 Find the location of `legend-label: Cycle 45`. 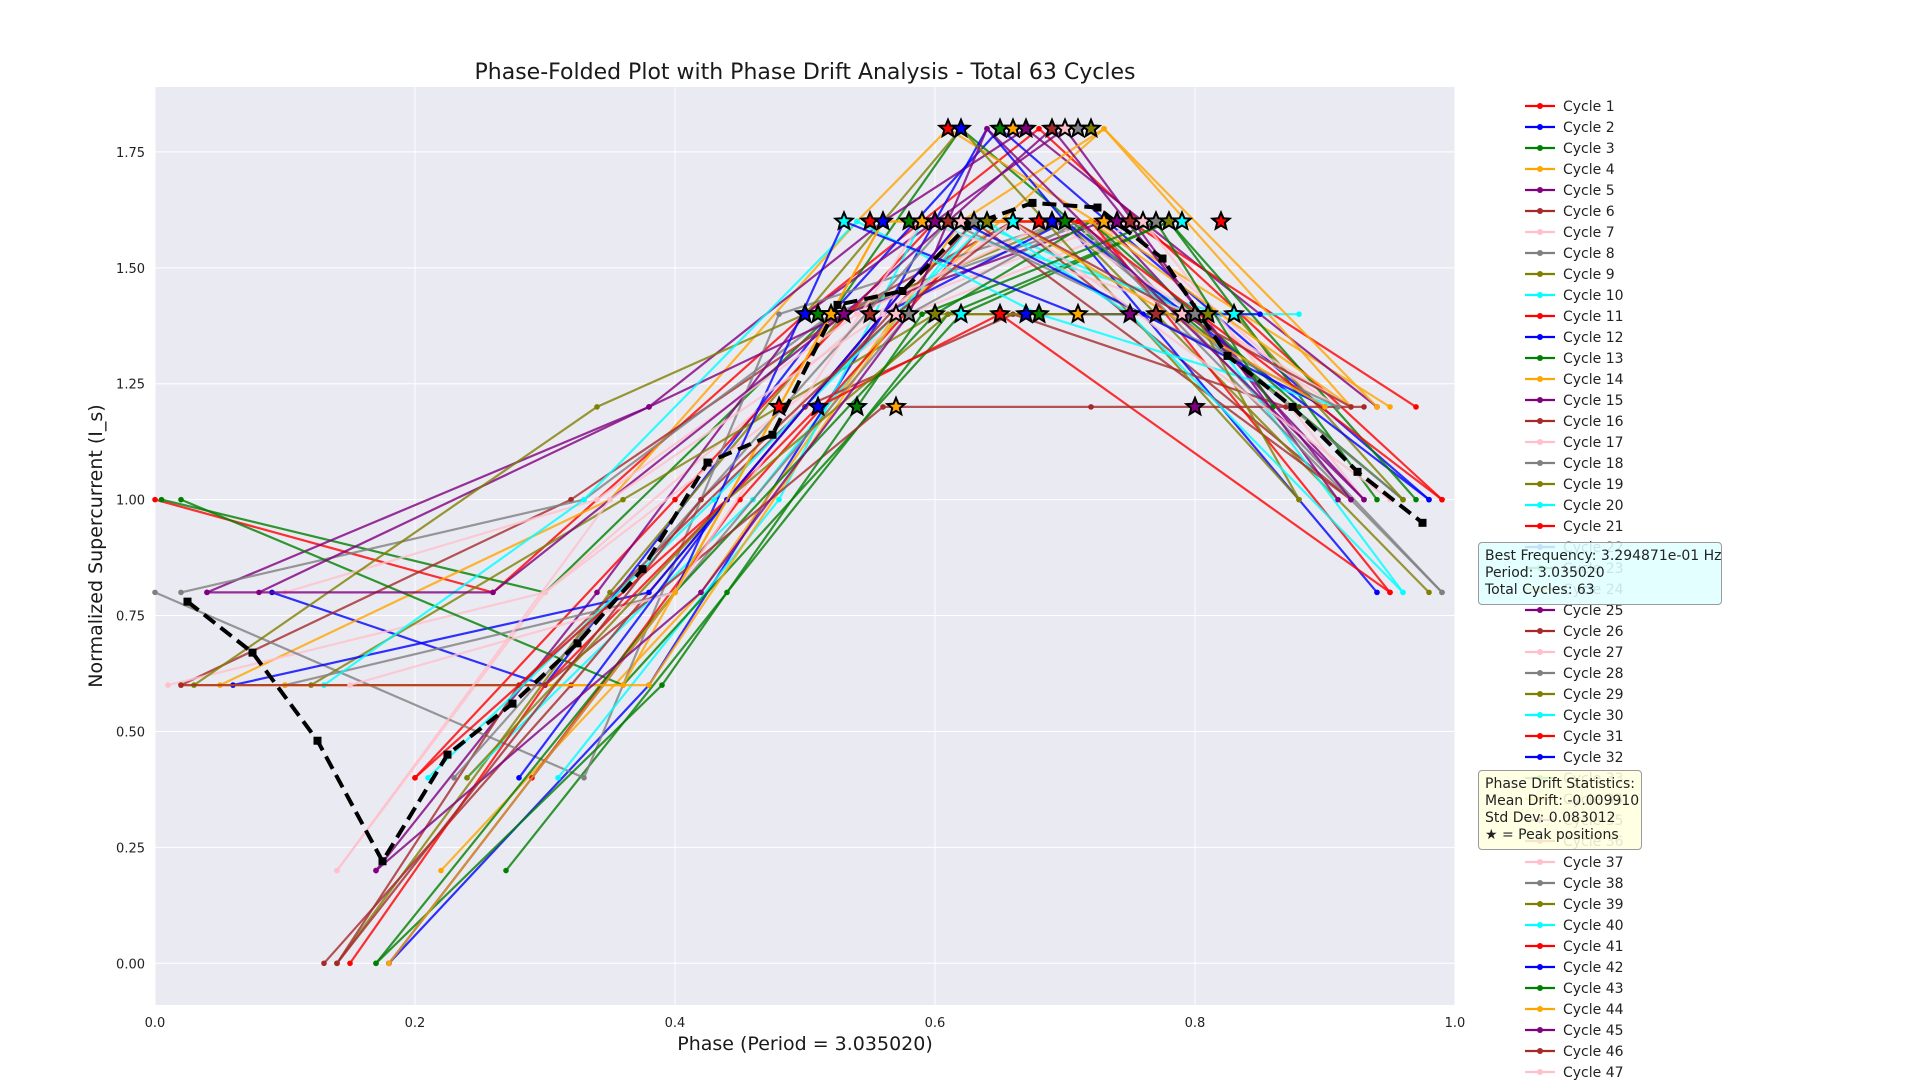

legend-label: Cycle 45 is located at coordinates (1593, 1031).